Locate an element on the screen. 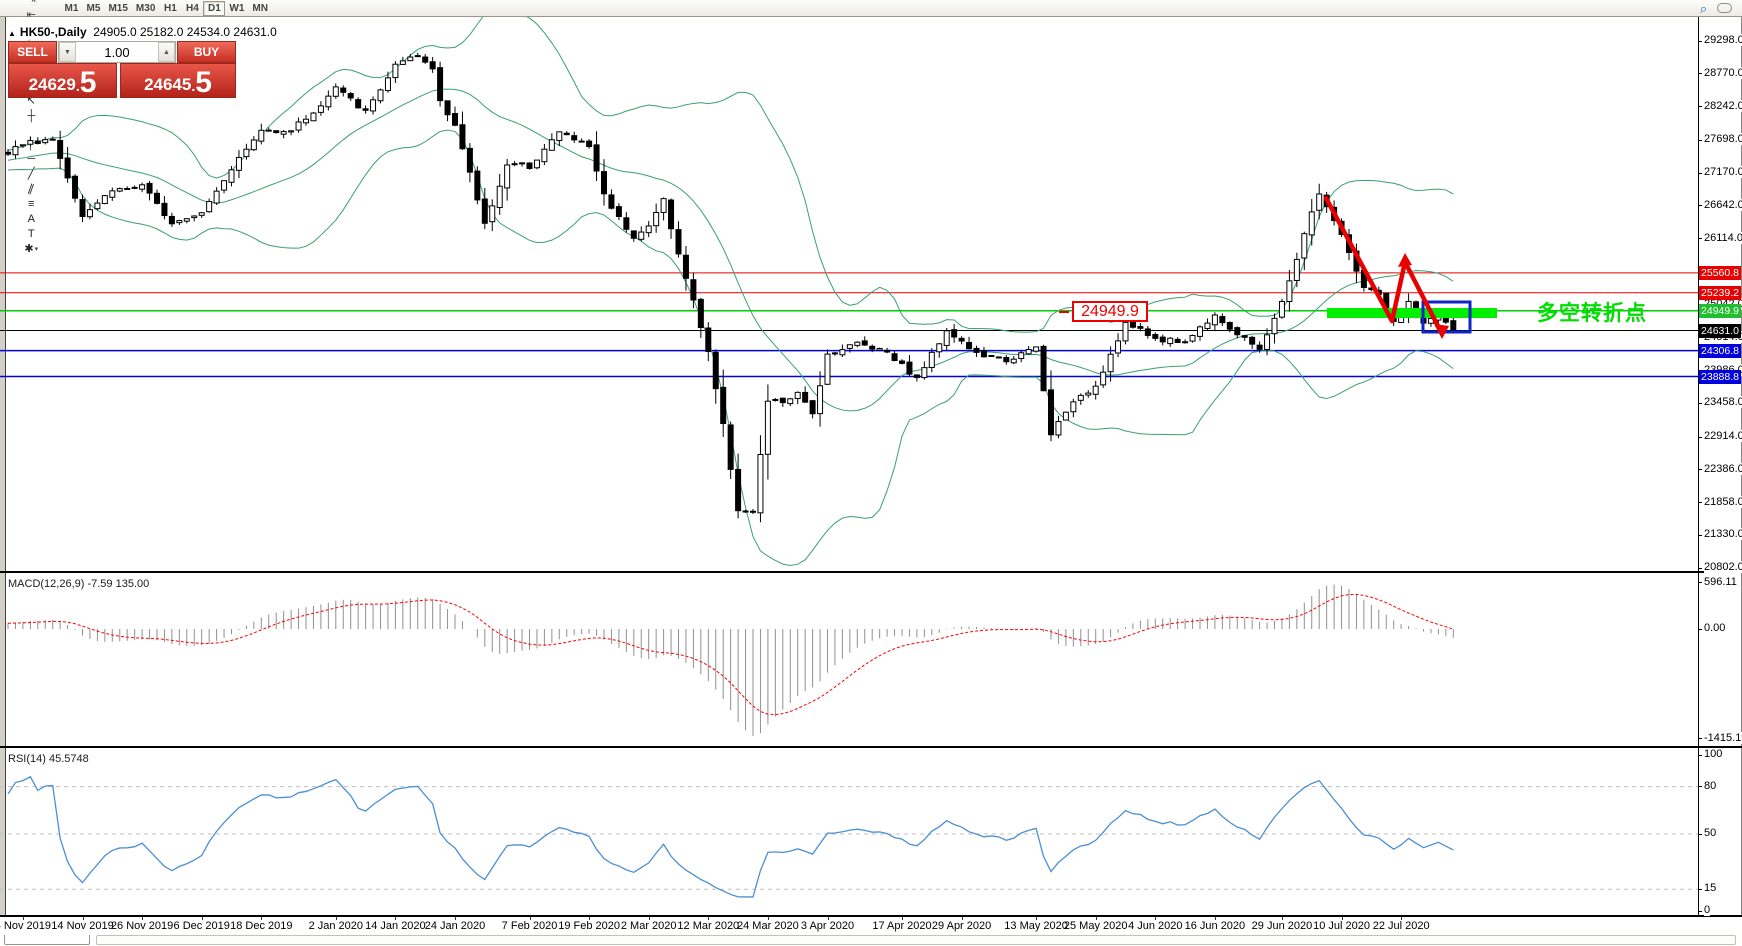  macd-rsi-separator is located at coordinates (871, 747).